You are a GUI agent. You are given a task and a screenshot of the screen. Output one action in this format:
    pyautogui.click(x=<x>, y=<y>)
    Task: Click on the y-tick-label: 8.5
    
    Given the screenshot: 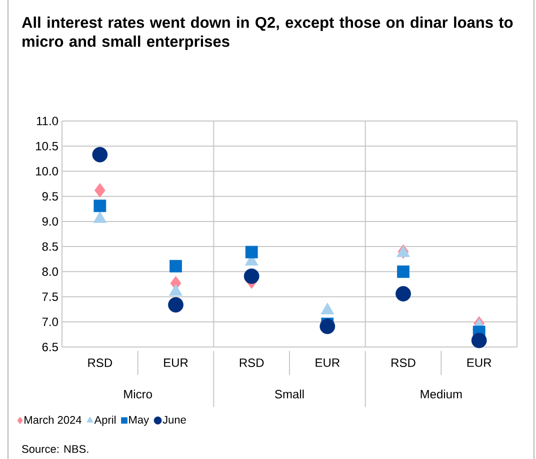 What is the action you would take?
    pyautogui.click(x=50, y=246)
    